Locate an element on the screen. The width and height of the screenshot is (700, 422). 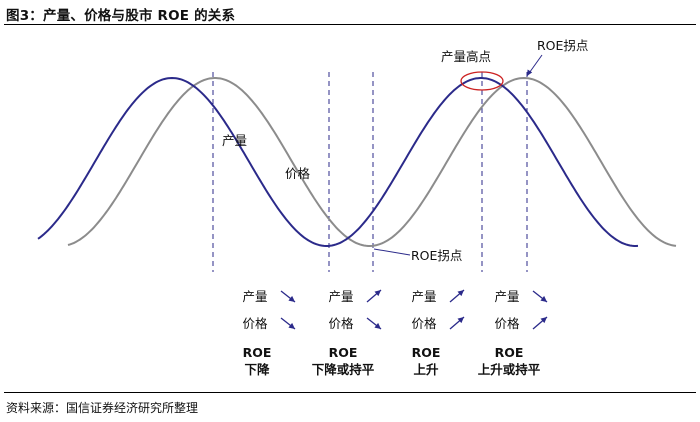
output-peak-highlight is located at coordinates (482, 81).